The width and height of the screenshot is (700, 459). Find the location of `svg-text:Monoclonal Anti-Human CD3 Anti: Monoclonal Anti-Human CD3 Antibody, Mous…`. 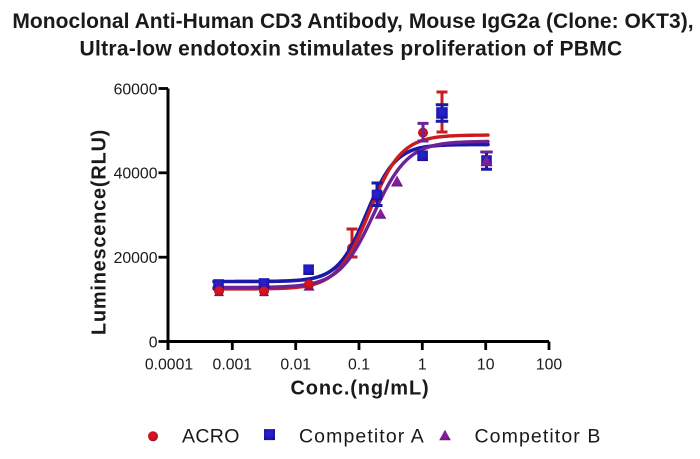

svg-text:Monoclonal Anti-Human CD3 Anti: Monoclonal Anti-Human CD3 Antibody, Mous… is located at coordinates (352, 21).